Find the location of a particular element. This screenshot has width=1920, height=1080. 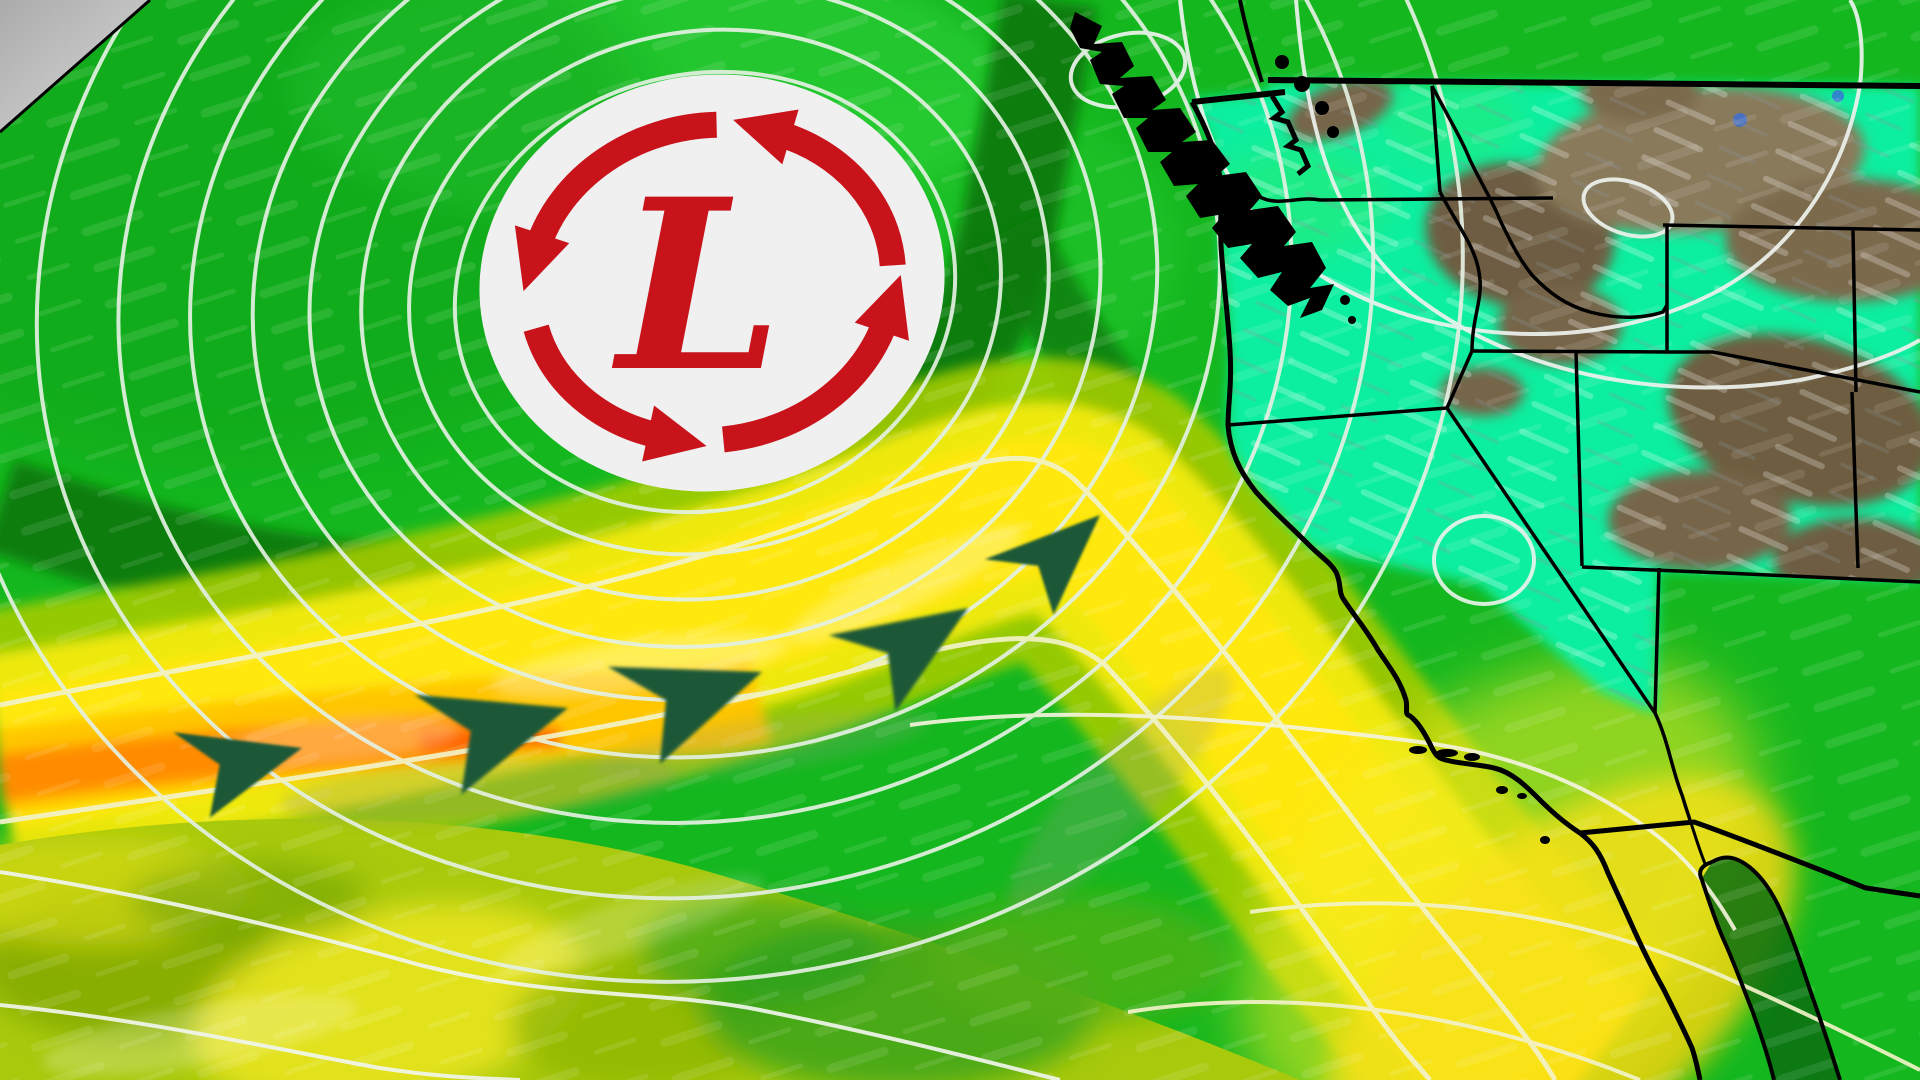

or-id-border is located at coordinates (1460, 271).